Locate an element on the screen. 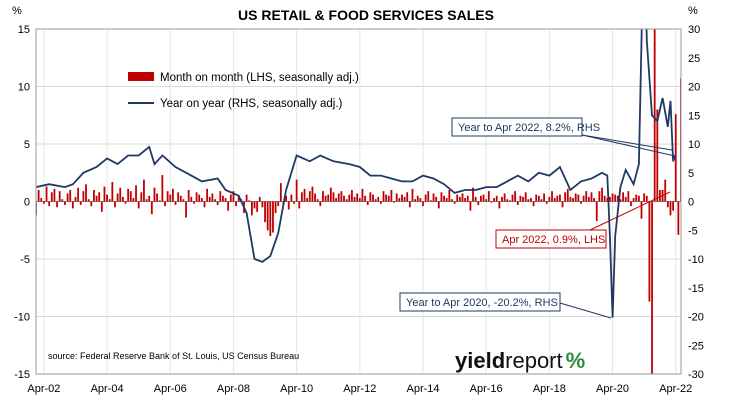 The width and height of the screenshot is (733, 400). right-tick-label: 5 is located at coordinates (691, 174).